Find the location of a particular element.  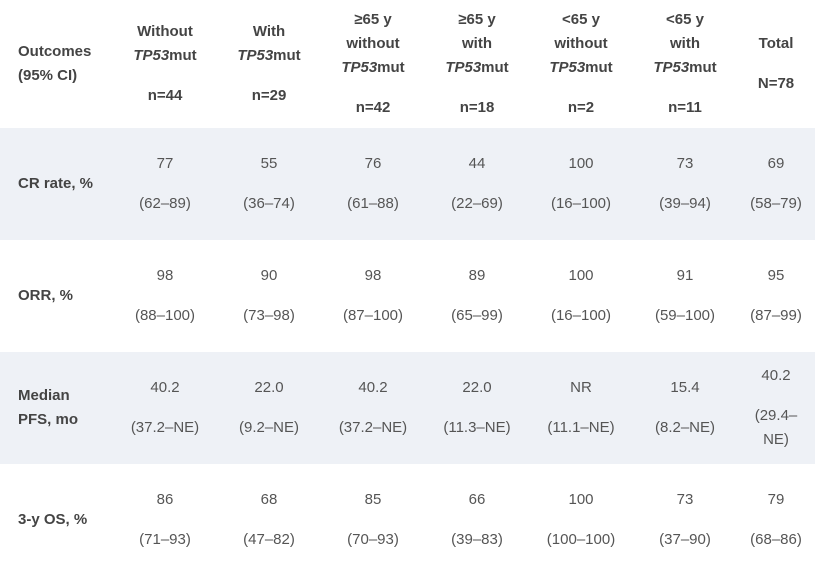

row-label: ORR, % is located at coordinates (56, 296).